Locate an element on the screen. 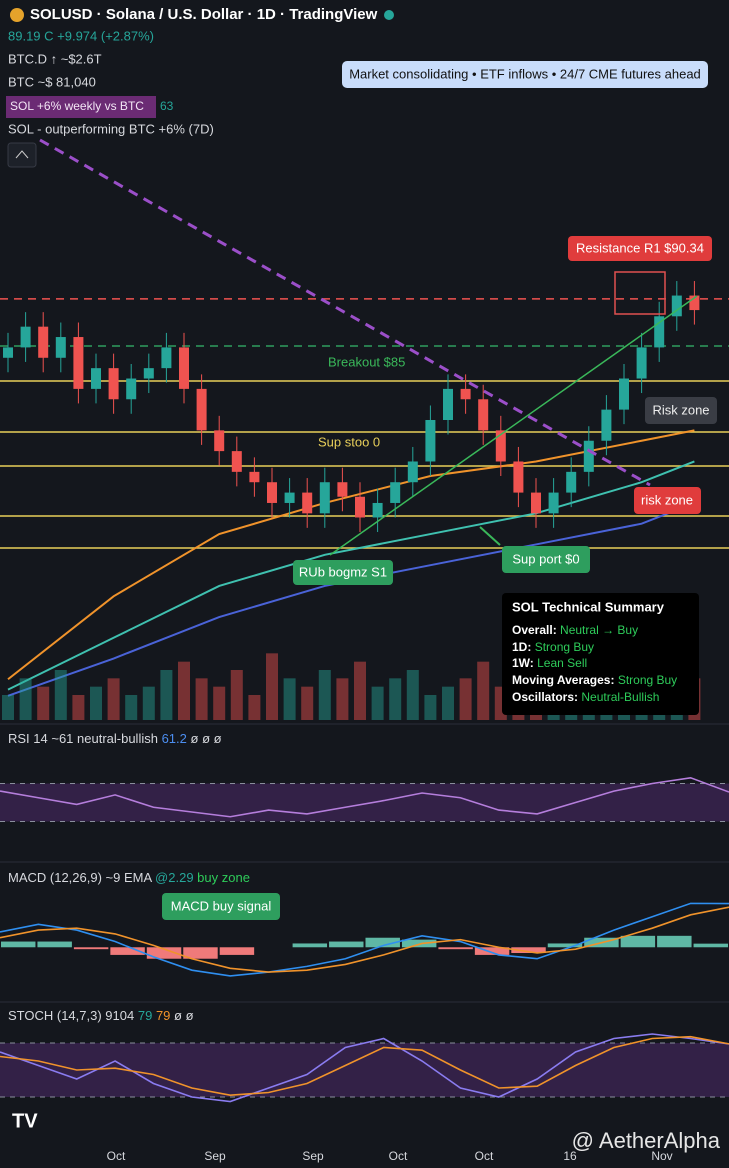  x-tick-label: Sep is located at coordinates (215, 1156).